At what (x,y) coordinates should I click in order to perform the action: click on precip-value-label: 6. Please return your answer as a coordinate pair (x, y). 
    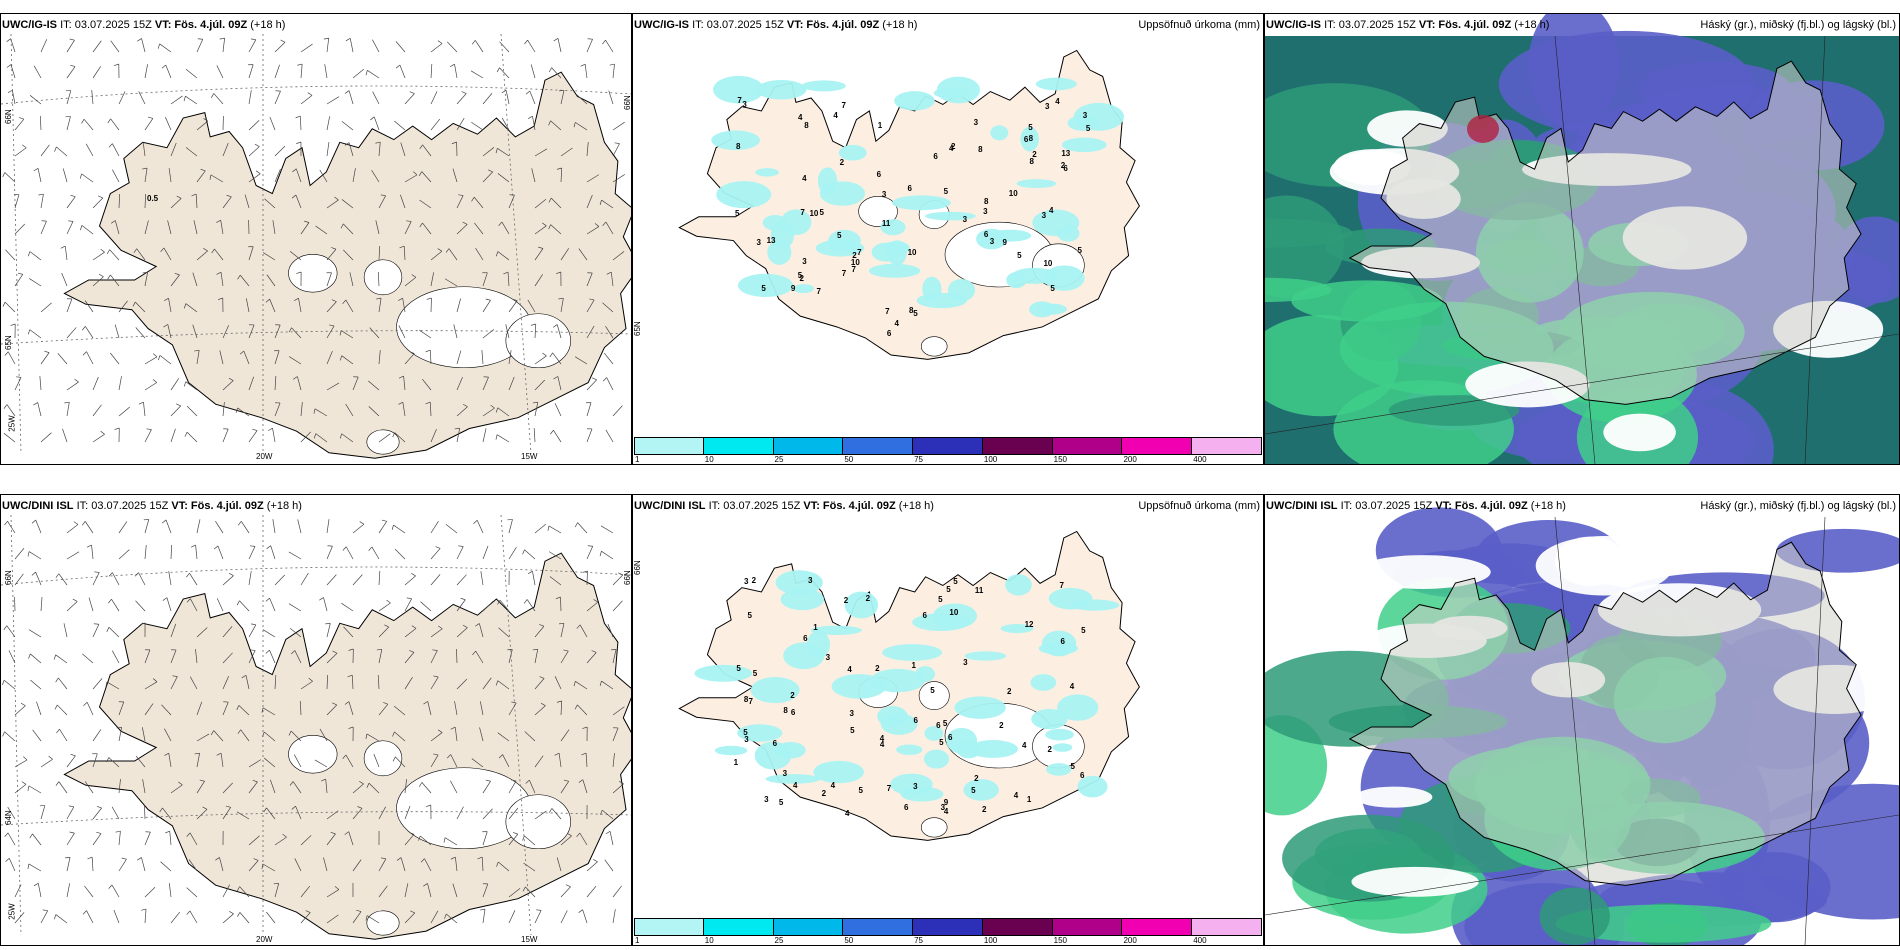
    Looking at the image, I should click on (1026, 139).